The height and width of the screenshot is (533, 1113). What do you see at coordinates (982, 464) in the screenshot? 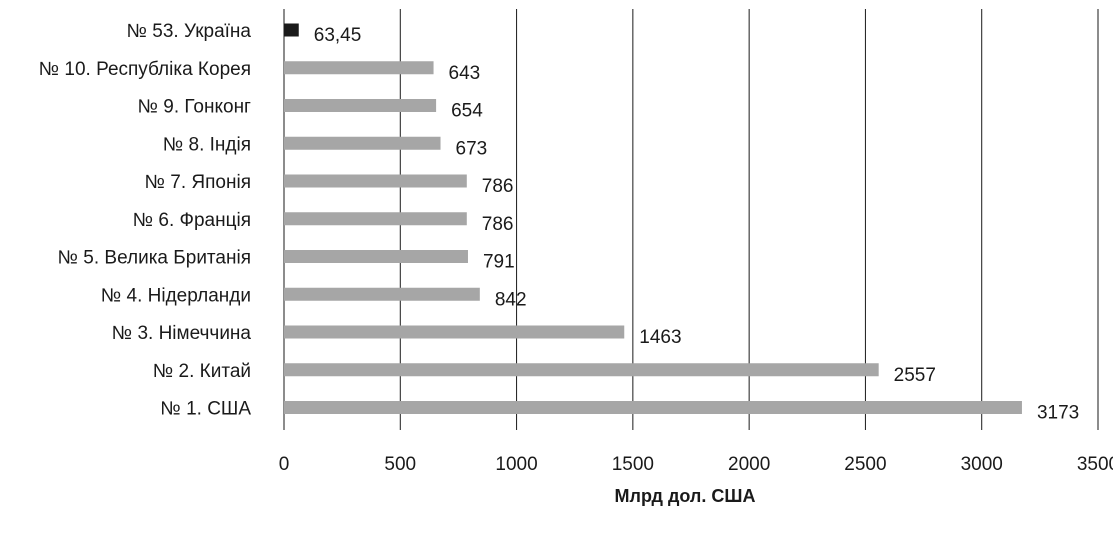
I see `x-tick-label: 3000` at bounding box center [982, 464].